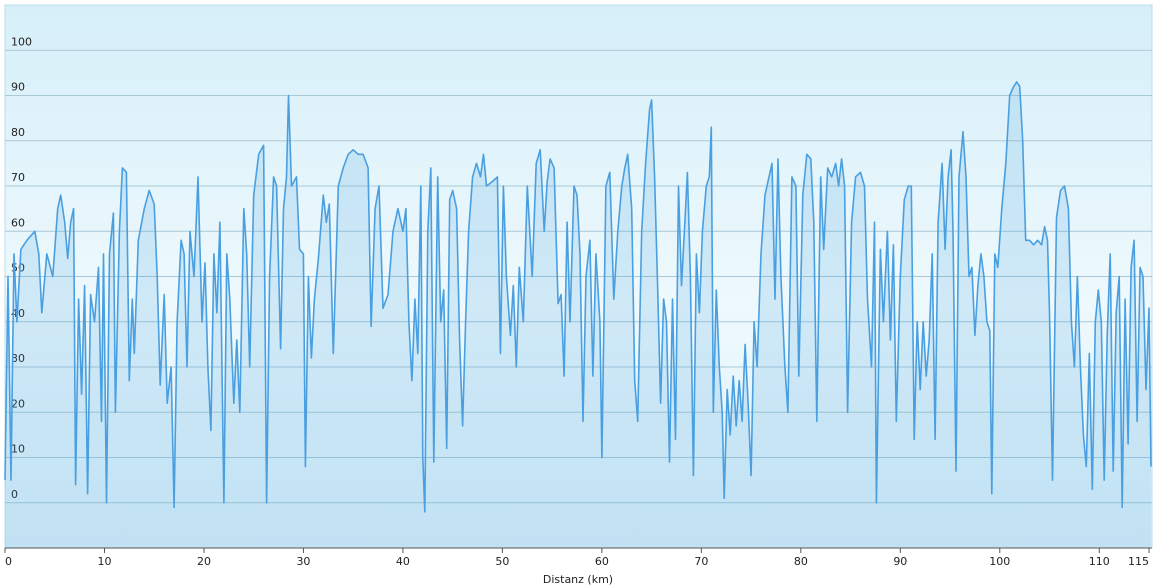 This screenshot has width=1155, height=588. Describe the element at coordinates (1138, 561) in the screenshot. I see `x-tick-label: 115` at that location.